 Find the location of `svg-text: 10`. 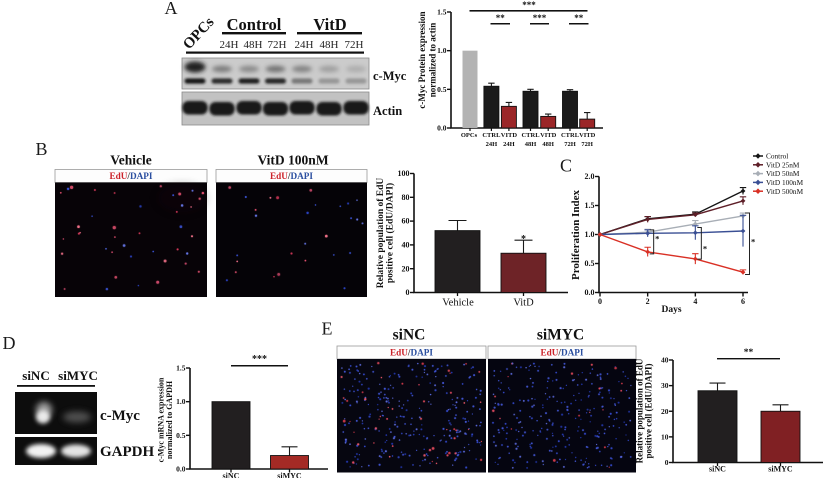

svg-text: 10 is located at coordinates (665, 436).